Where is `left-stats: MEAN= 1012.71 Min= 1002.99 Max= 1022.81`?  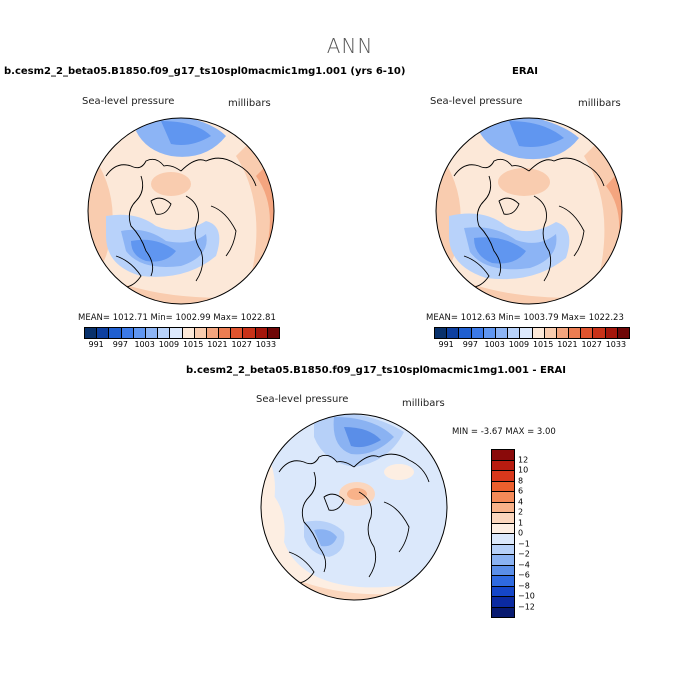 left-stats: MEAN= 1012.71 Min= 1002.99 Max= 1022.81 is located at coordinates (177, 318).